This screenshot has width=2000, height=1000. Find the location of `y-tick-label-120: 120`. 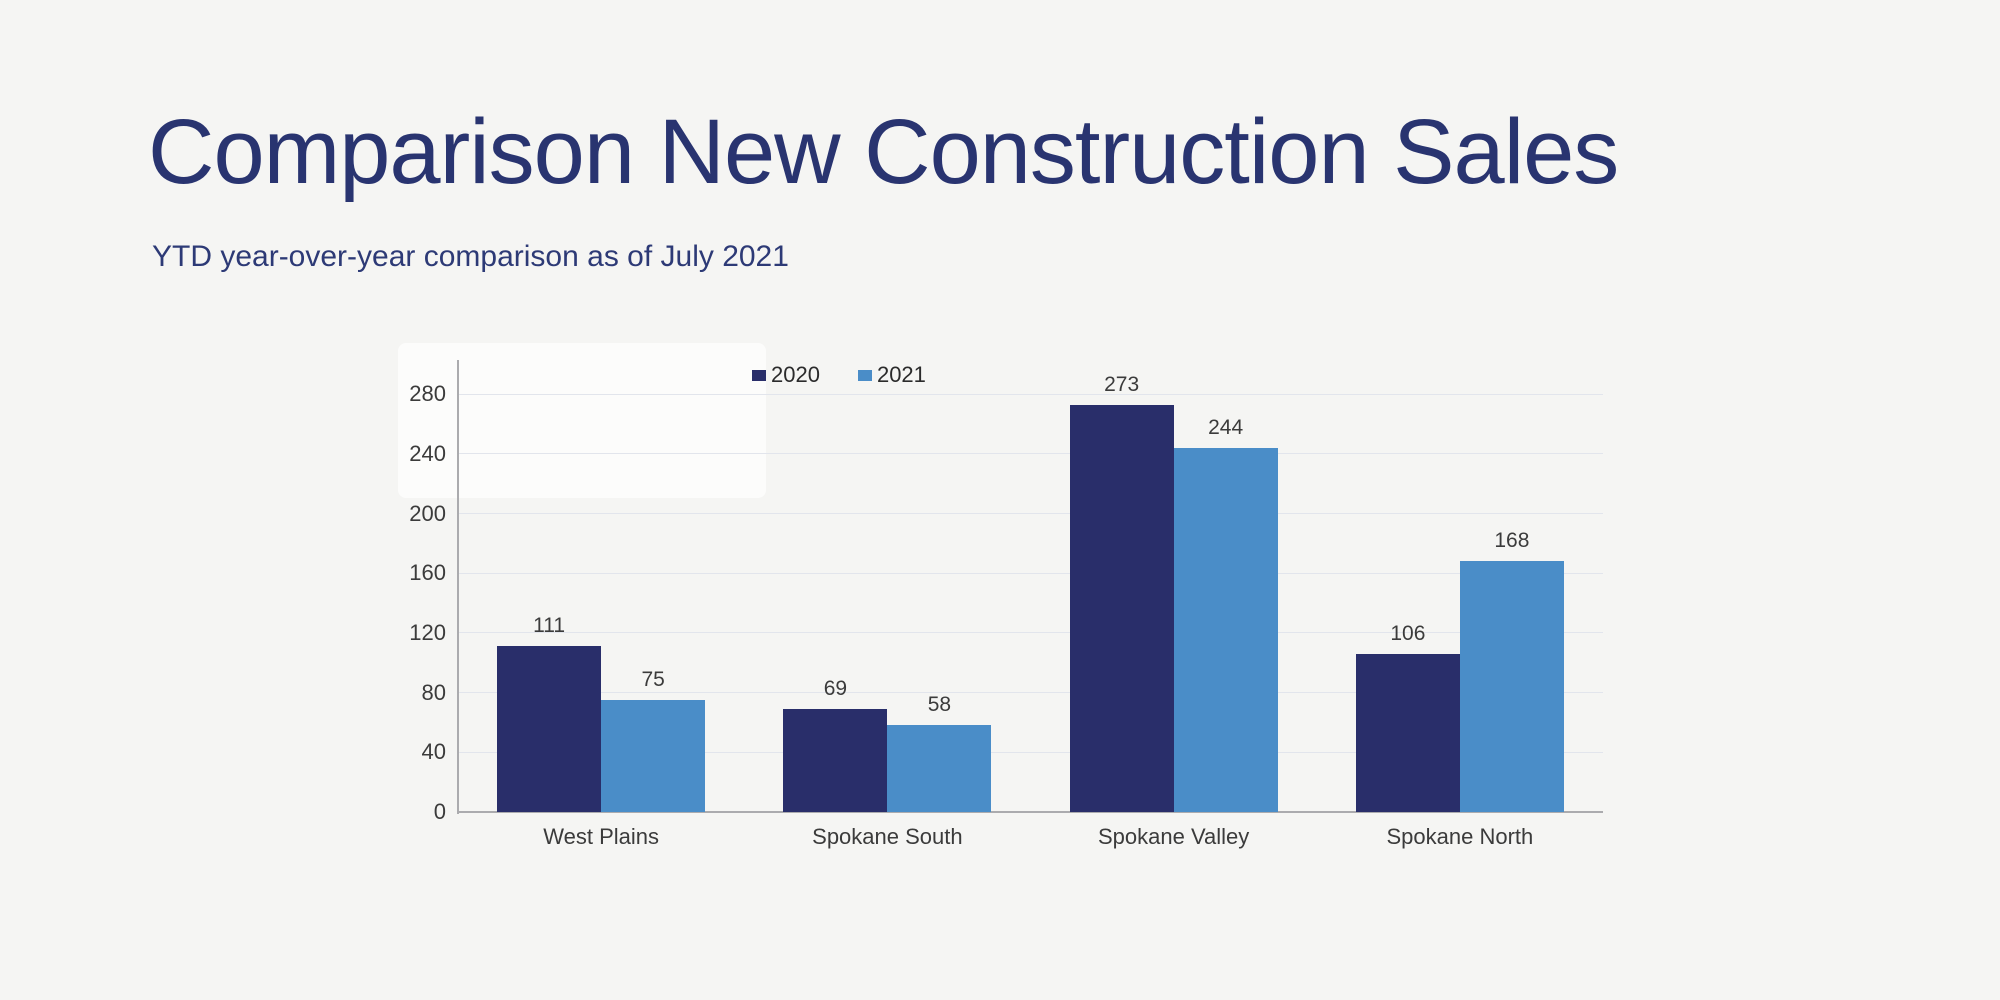

y-tick-label-120: 120 is located at coordinates (427, 632).